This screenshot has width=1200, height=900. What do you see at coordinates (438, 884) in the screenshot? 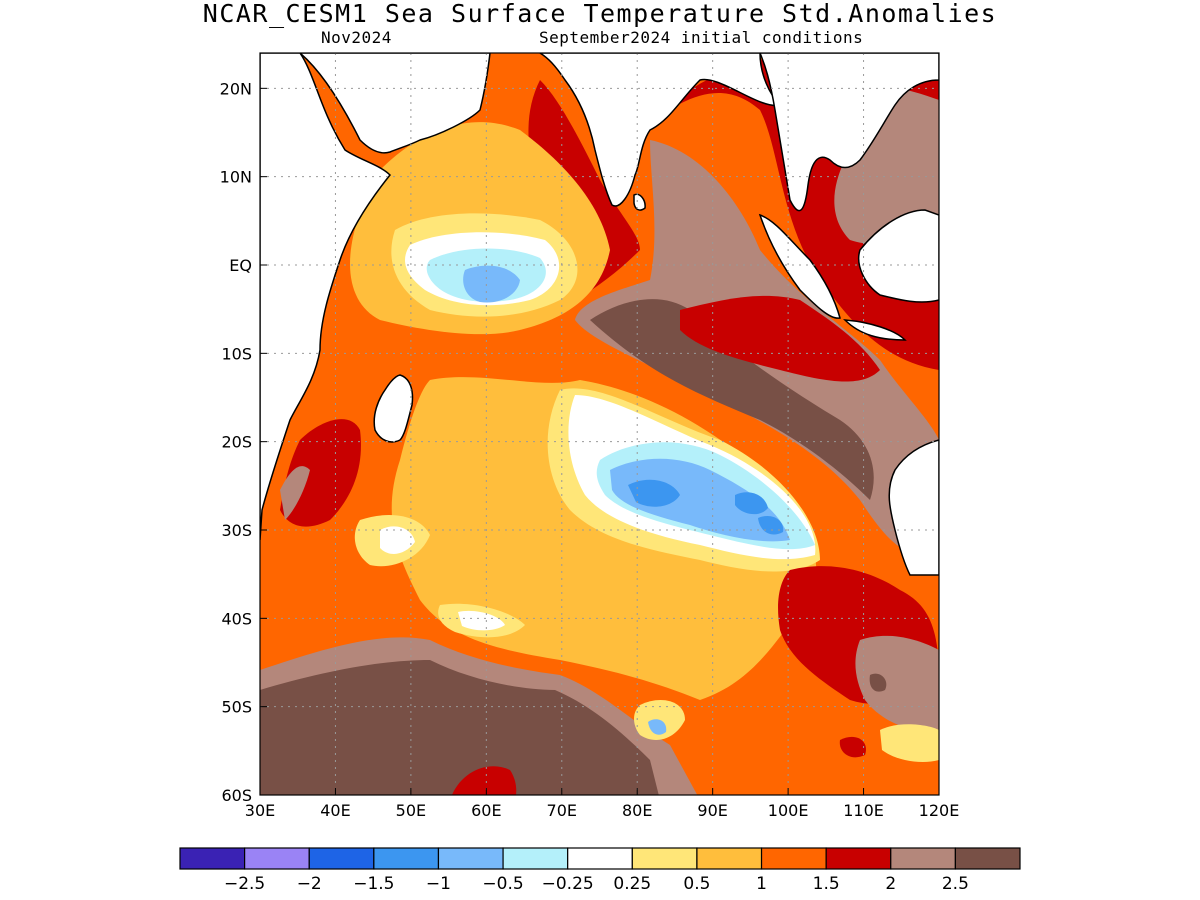
I see `colorbar-label: −1` at bounding box center [438, 884].